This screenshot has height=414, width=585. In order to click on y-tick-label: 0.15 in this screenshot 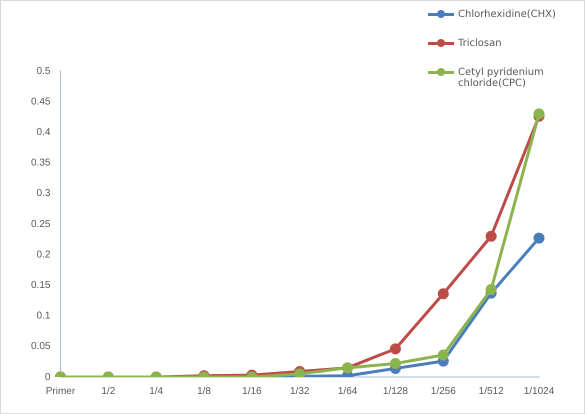, I will do `click(40, 285)`.